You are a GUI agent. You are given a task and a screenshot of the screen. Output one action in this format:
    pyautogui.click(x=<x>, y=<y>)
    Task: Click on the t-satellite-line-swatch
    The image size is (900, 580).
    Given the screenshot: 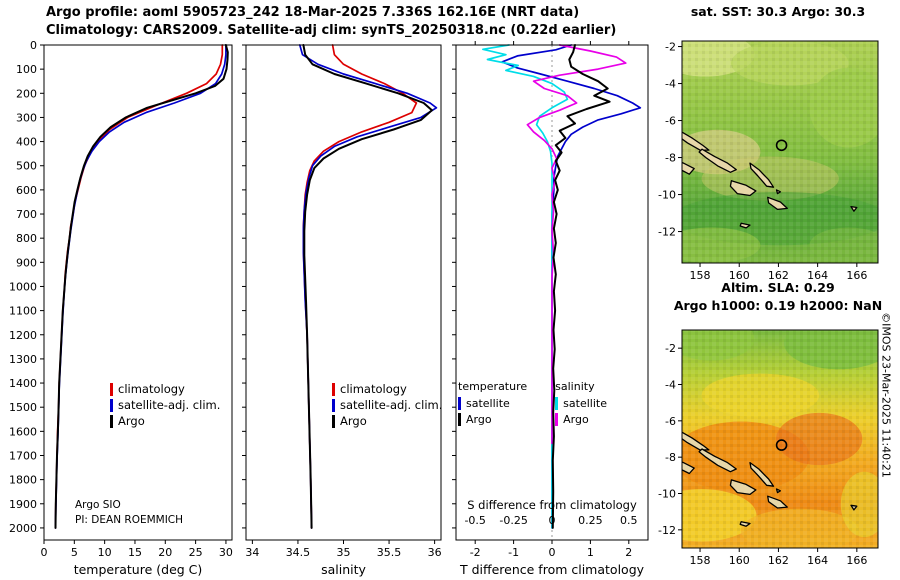 What is the action you would take?
    pyautogui.click(x=459, y=403)
    